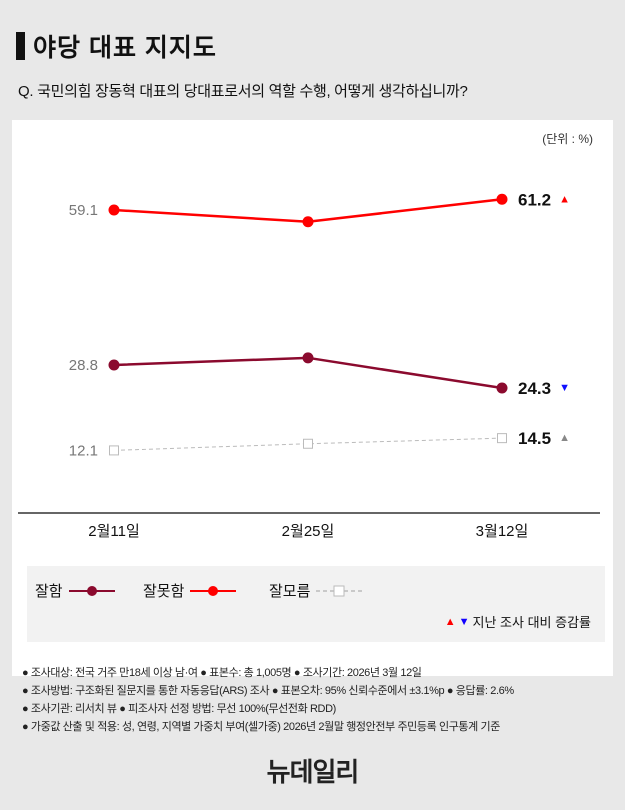 The image size is (625, 810). Describe the element at coordinates (164, 591) in the screenshot. I see `legend-label: 잘못함` at that location.